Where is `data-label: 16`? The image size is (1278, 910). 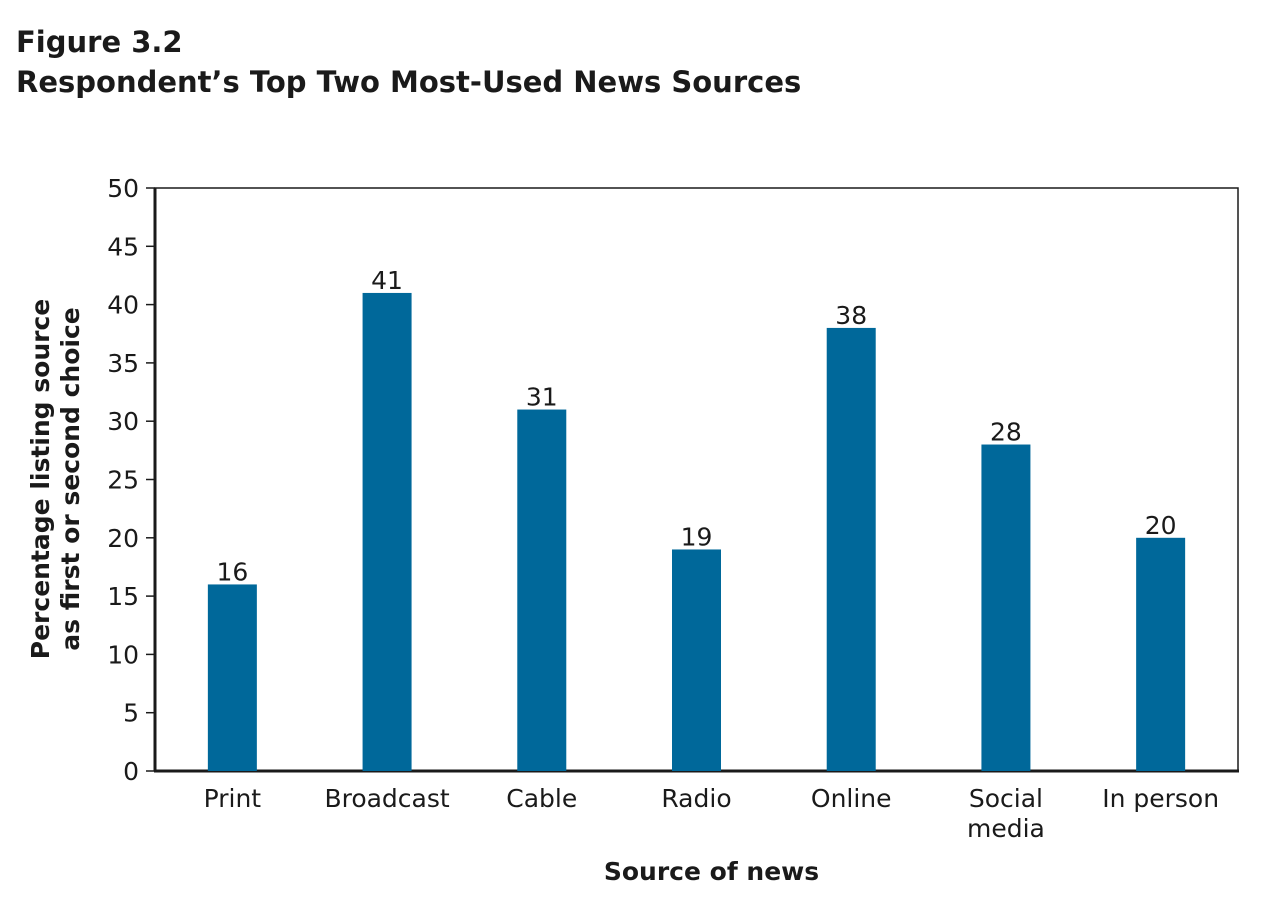
data-label: 16 is located at coordinates (232, 571).